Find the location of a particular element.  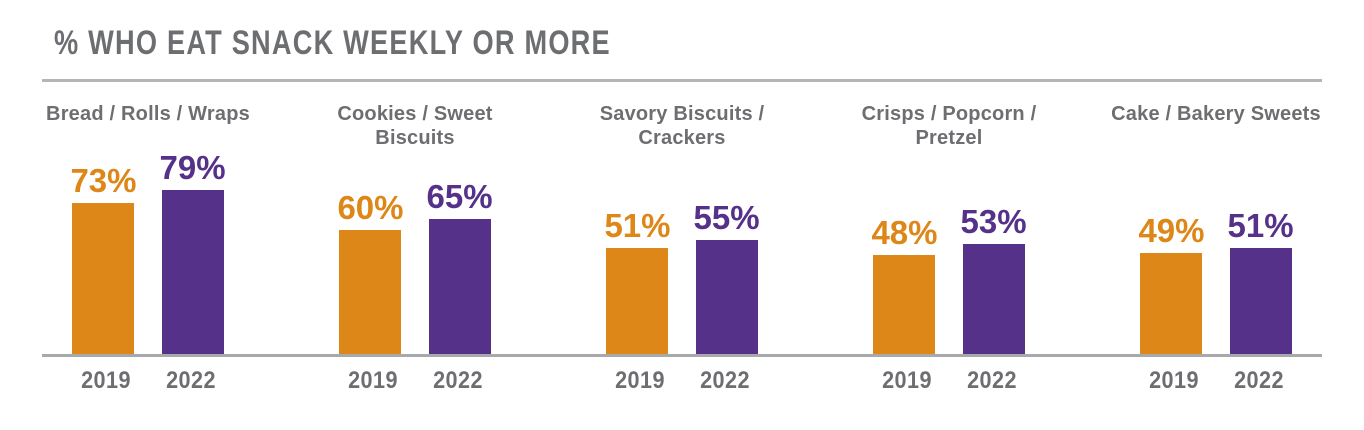

chart-group-crisps: Crisps / Popcorn / Pretzel 48% 53% is located at coordinates (949, 228).